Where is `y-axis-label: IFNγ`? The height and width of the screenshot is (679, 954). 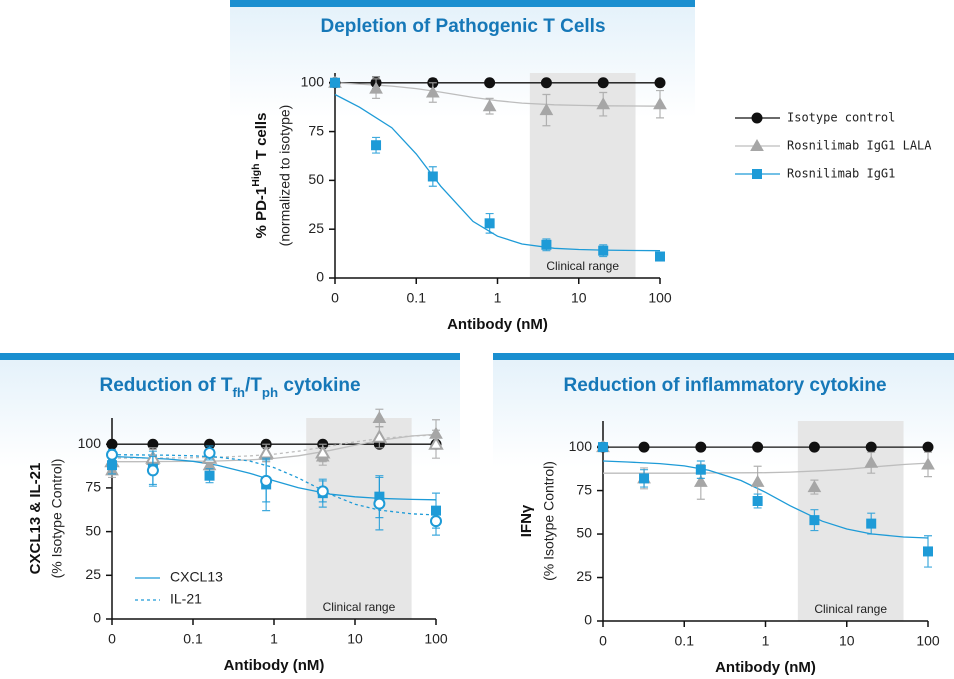
y-axis-label: IFNγ is located at coordinates (526, 520).